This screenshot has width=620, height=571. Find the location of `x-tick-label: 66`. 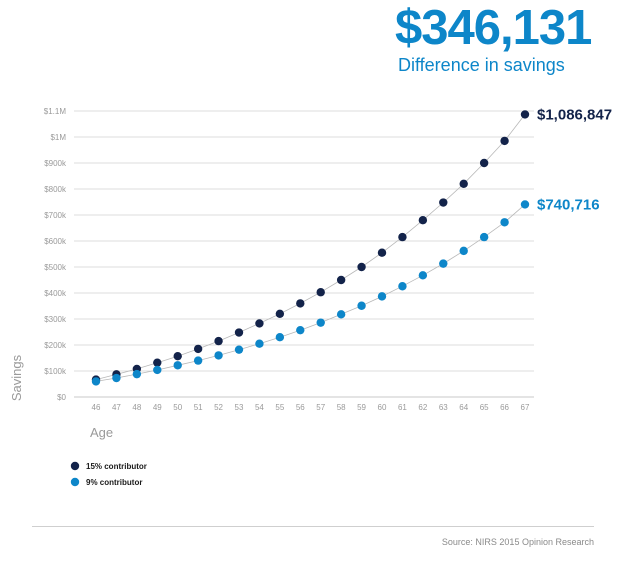

x-tick-label: 66 is located at coordinates (504, 407).